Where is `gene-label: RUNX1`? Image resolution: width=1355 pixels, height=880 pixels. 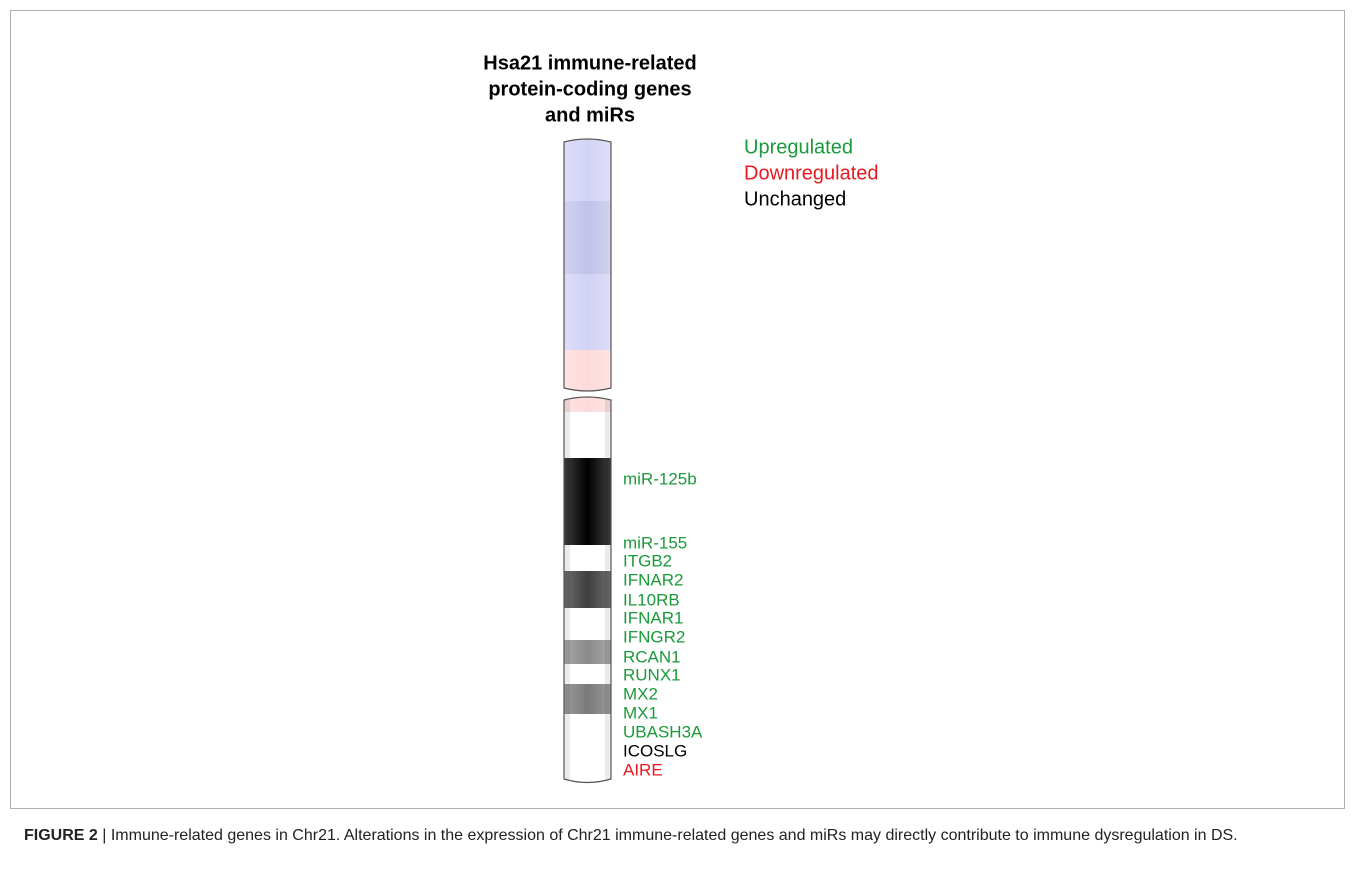
gene-label: RUNX1 is located at coordinates (652, 674).